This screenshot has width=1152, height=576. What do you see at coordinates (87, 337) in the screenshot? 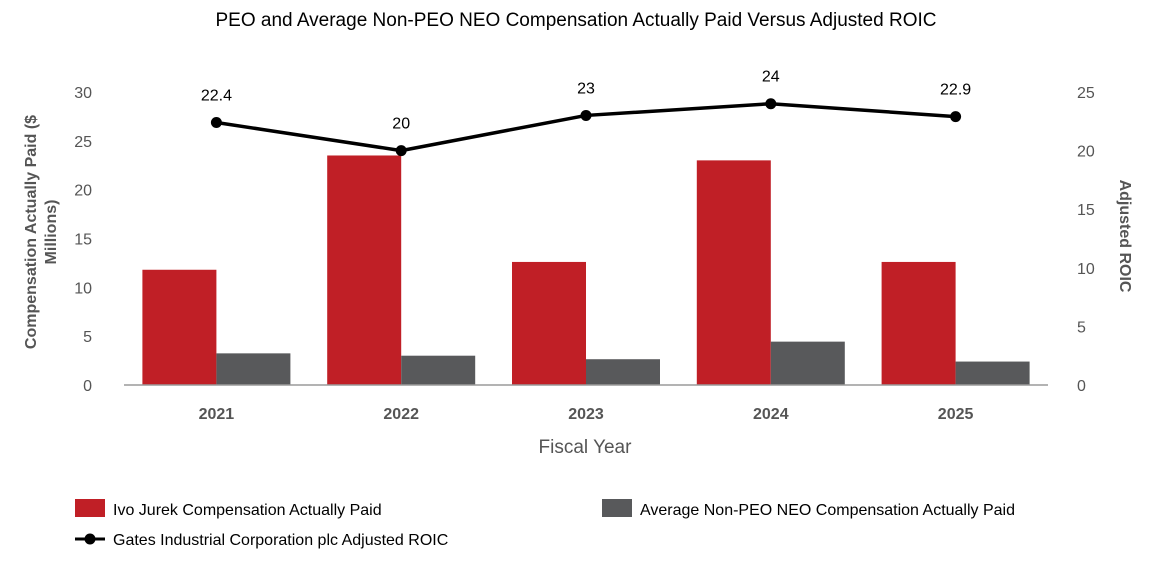
I see `y-tick-label: 5` at bounding box center [87, 337].